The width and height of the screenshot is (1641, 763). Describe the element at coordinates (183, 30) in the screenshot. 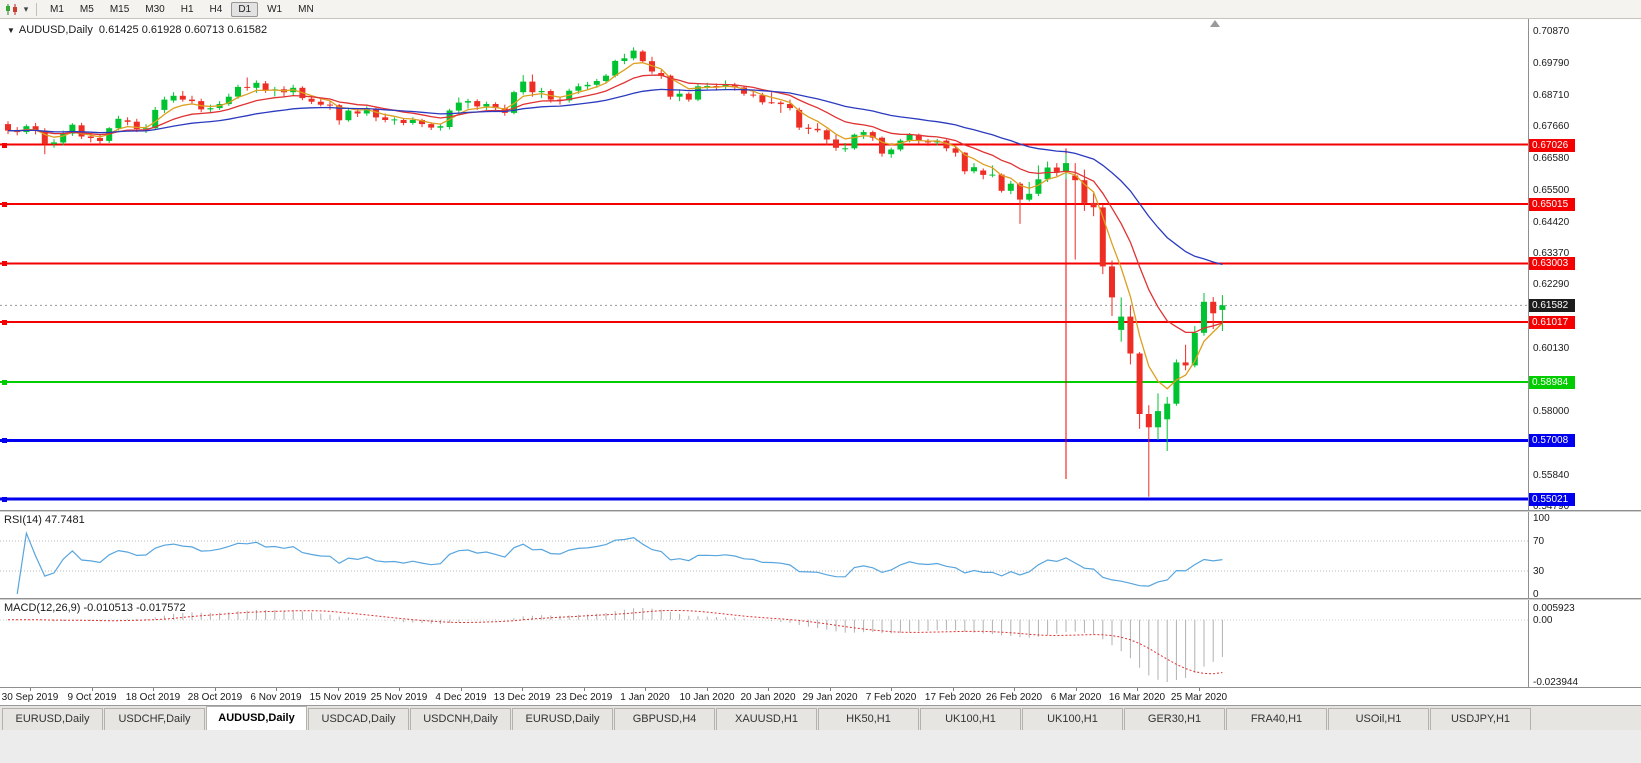

I see `chart-ohlc-values: 0.61425 0.61928 0.60713 0.61582` at that location.